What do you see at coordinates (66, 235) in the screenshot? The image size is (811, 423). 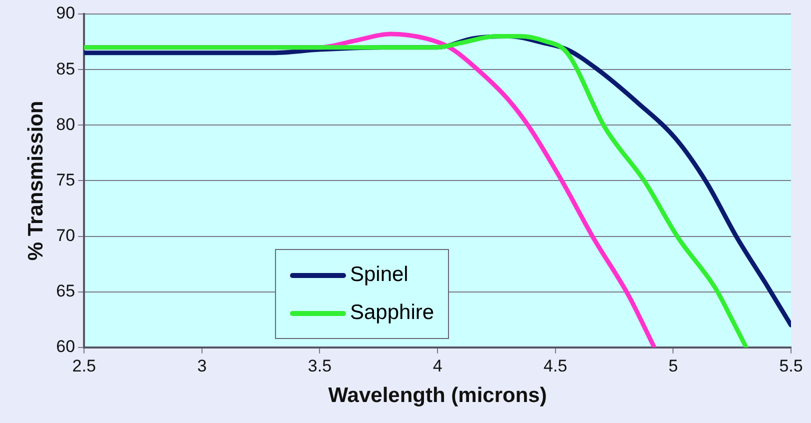 I see `y-tick-label: 70` at bounding box center [66, 235].